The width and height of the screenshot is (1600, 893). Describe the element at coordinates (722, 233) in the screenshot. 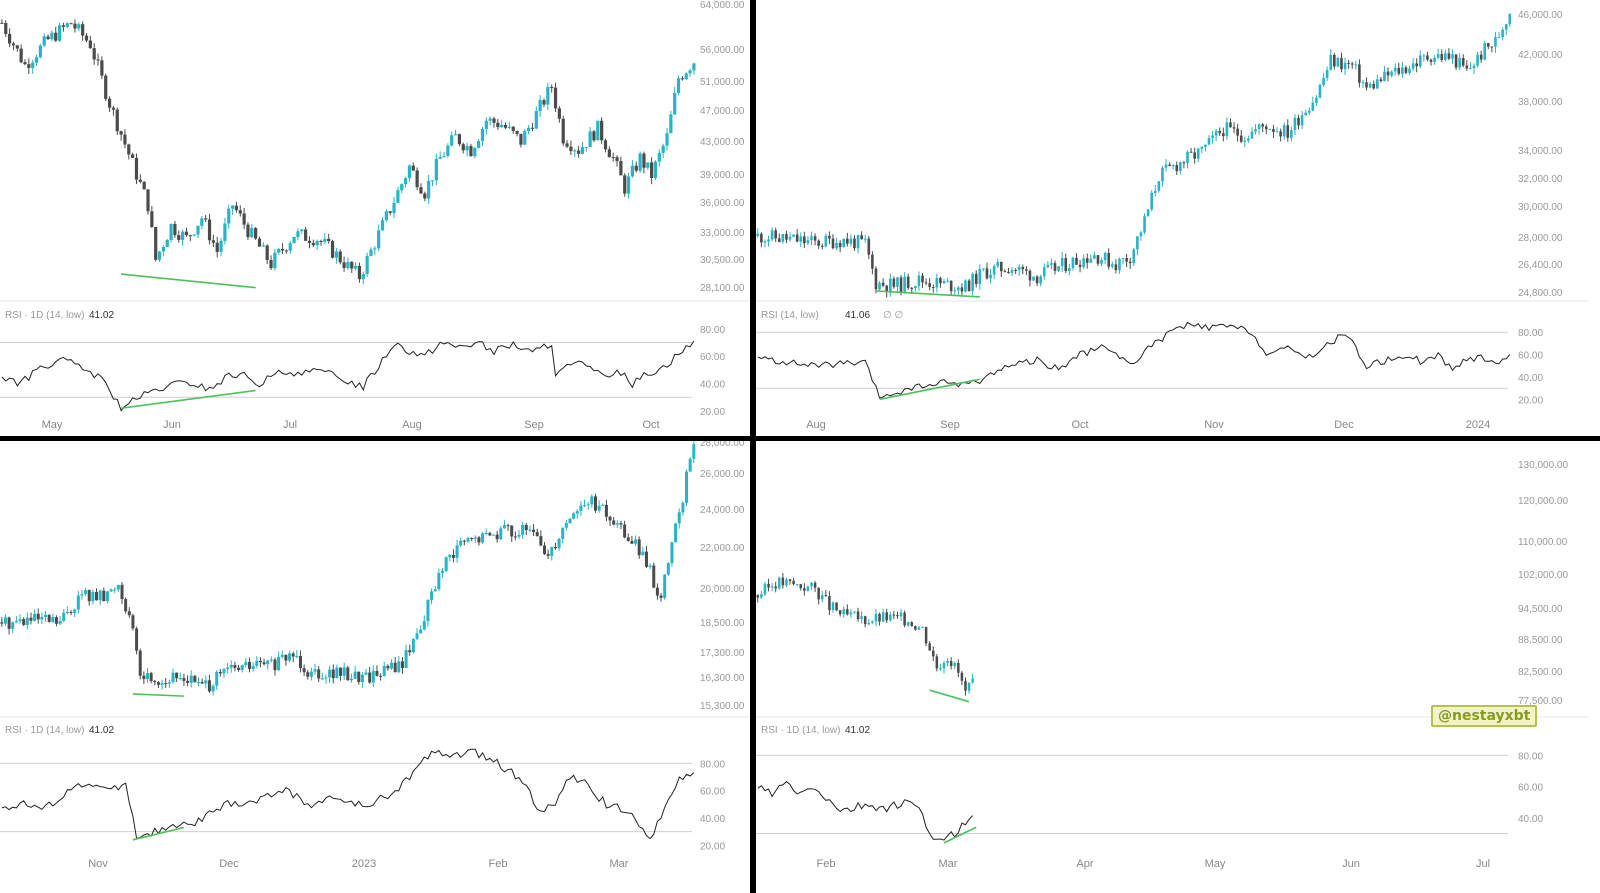

I see `price-tick-label: 33,000.00` at that location.